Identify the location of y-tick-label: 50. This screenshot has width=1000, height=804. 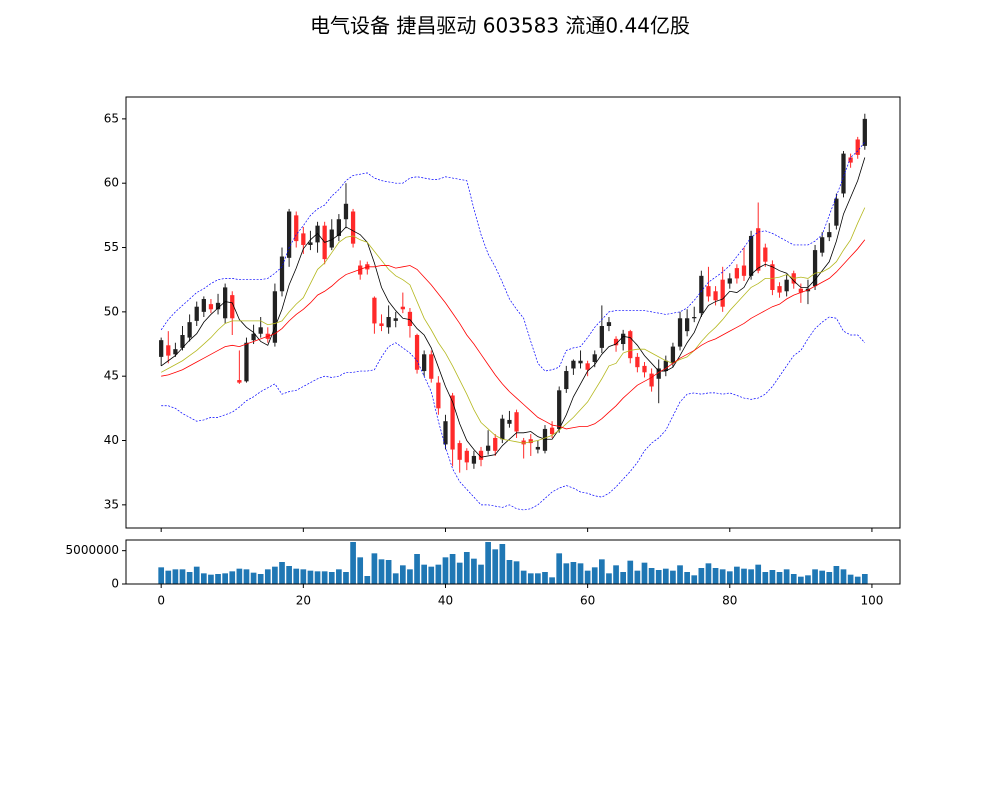
(111, 311).